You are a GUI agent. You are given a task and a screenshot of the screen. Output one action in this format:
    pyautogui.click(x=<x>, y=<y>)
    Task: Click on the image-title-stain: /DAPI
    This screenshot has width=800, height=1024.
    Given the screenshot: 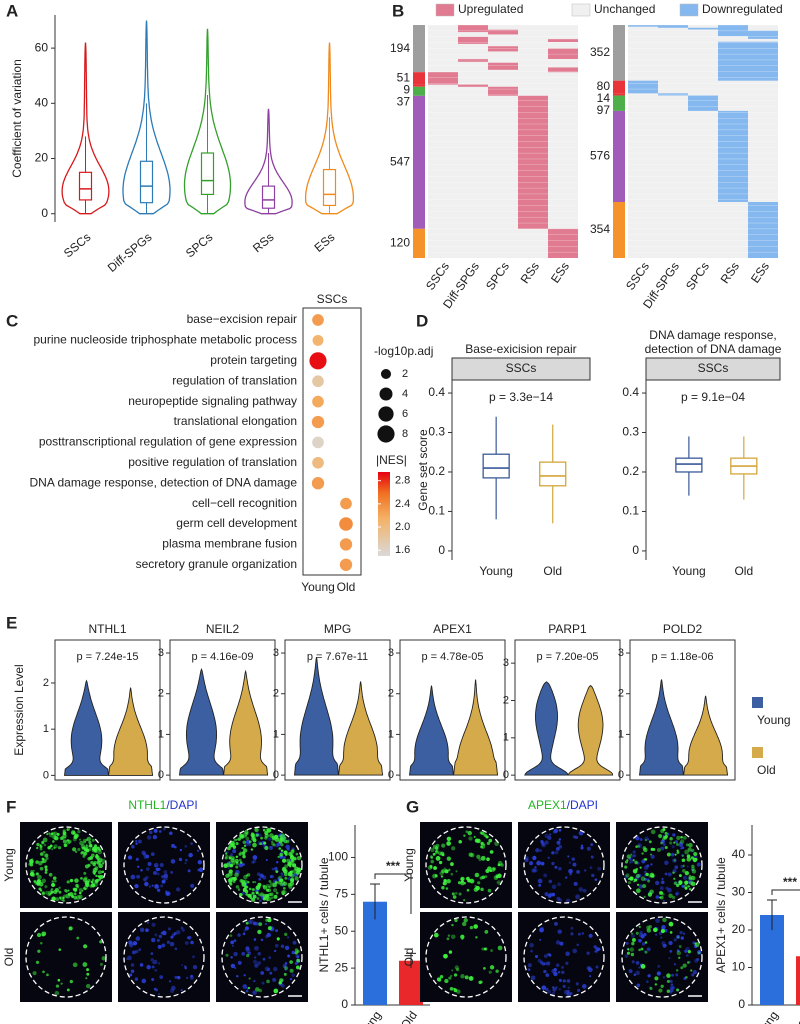 What is the action you would take?
    pyautogui.click(x=582, y=805)
    